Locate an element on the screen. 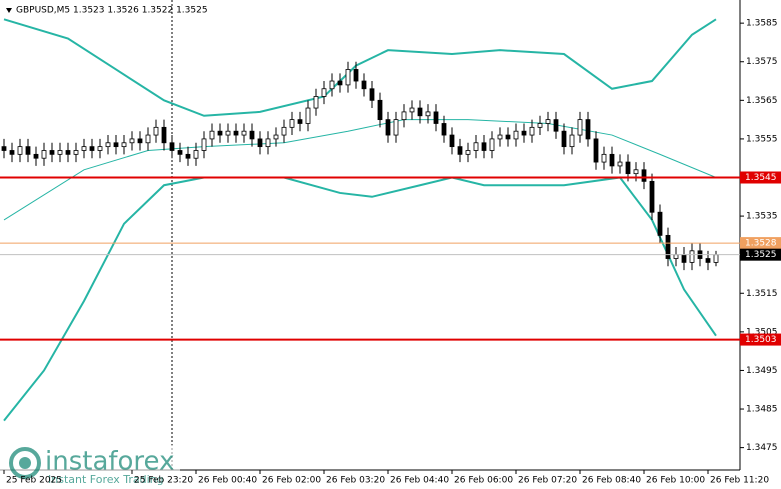  chart-title: GBPUSD,M5 1.3523 1.3526 1.3522 1.3525 is located at coordinates (112, 11).